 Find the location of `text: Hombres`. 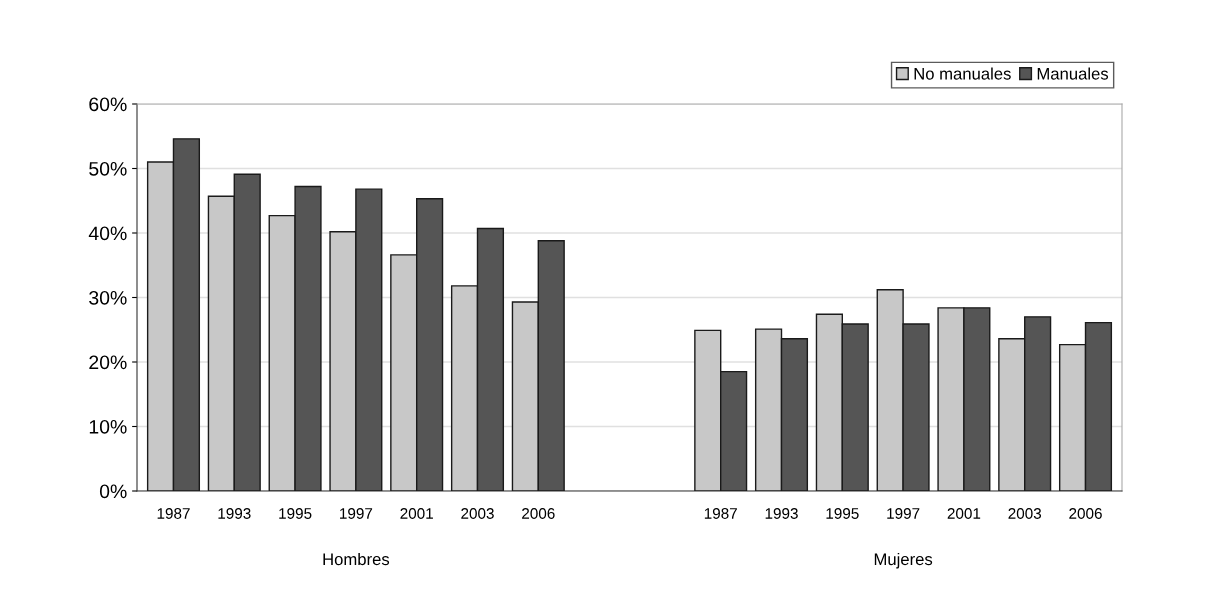

text: Hombres is located at coordinates (356, 559).